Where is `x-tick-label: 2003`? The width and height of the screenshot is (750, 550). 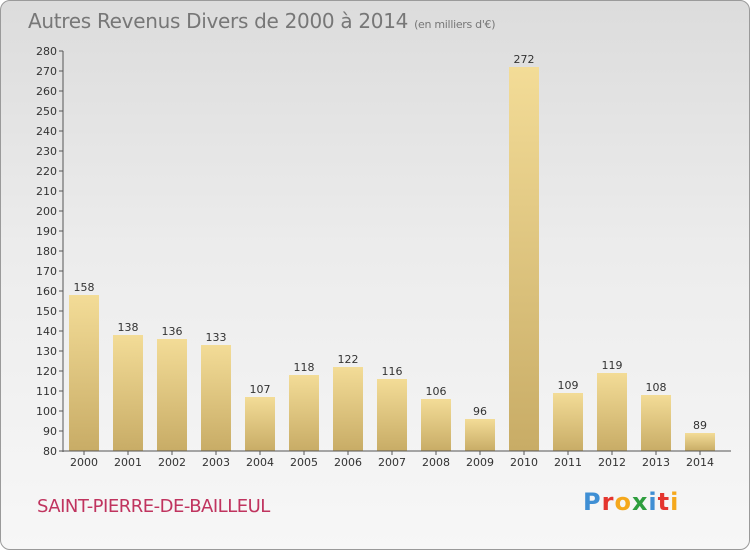 x-tick-label: 2003 is located at coordinates (216, 462).